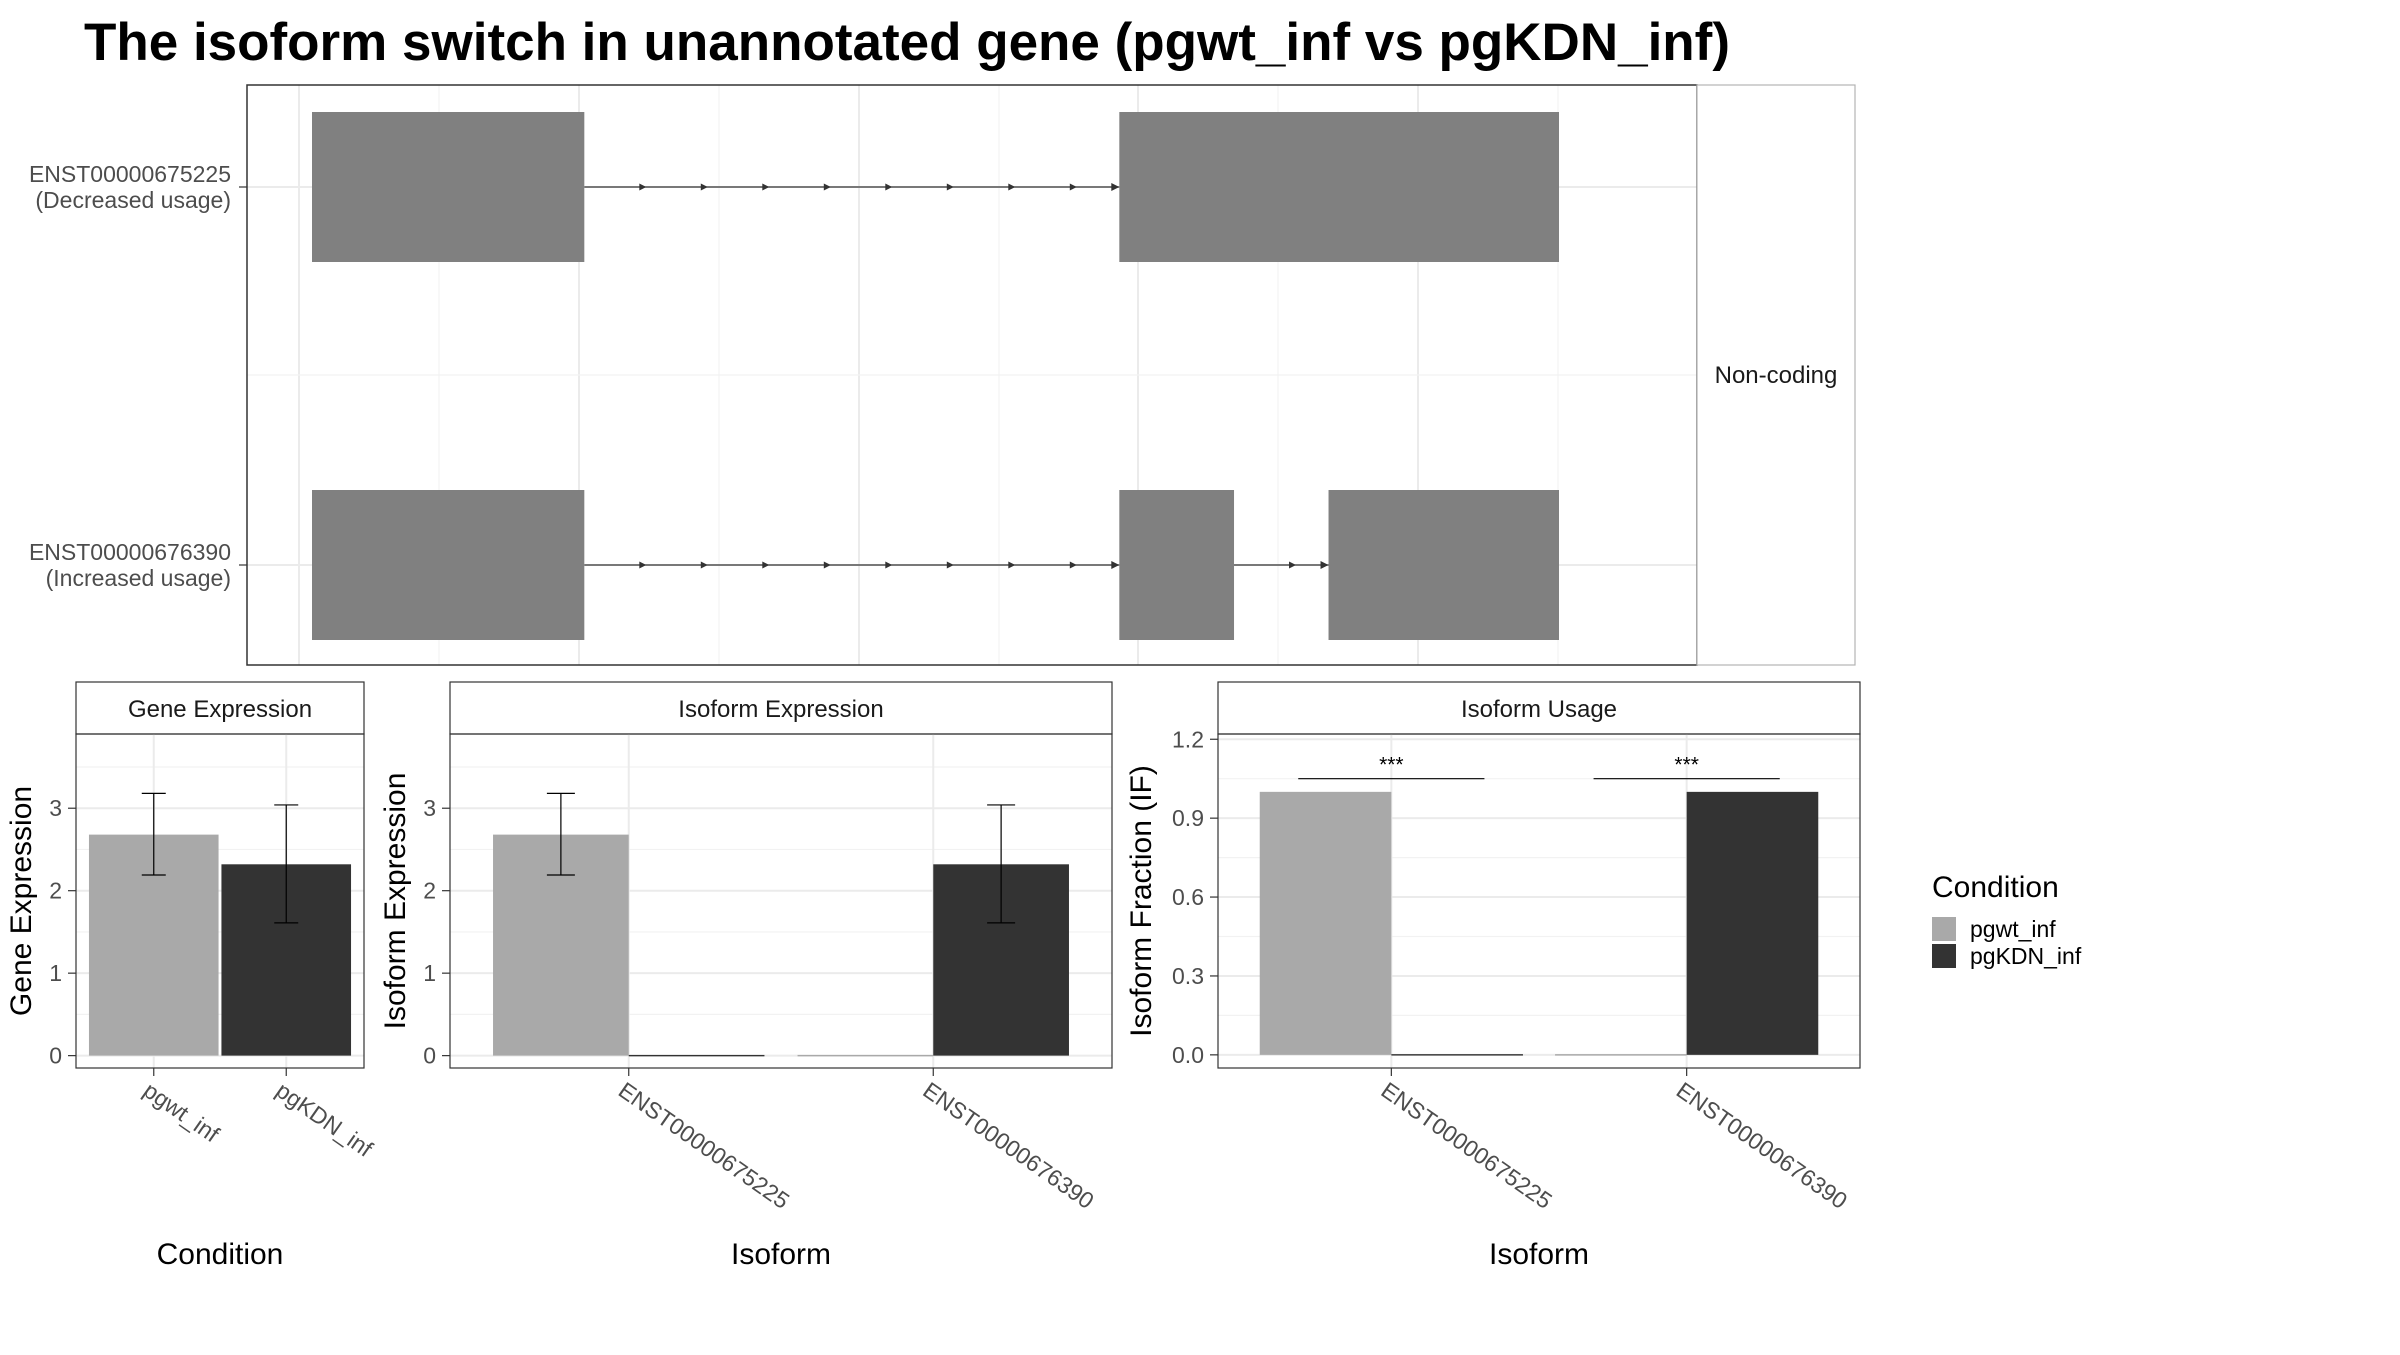  What do you see at coordinates (395, 901) in the screenshot?
I see `isoform-expression-y-title: Isoform Expression` at bounding box center [395, 901].